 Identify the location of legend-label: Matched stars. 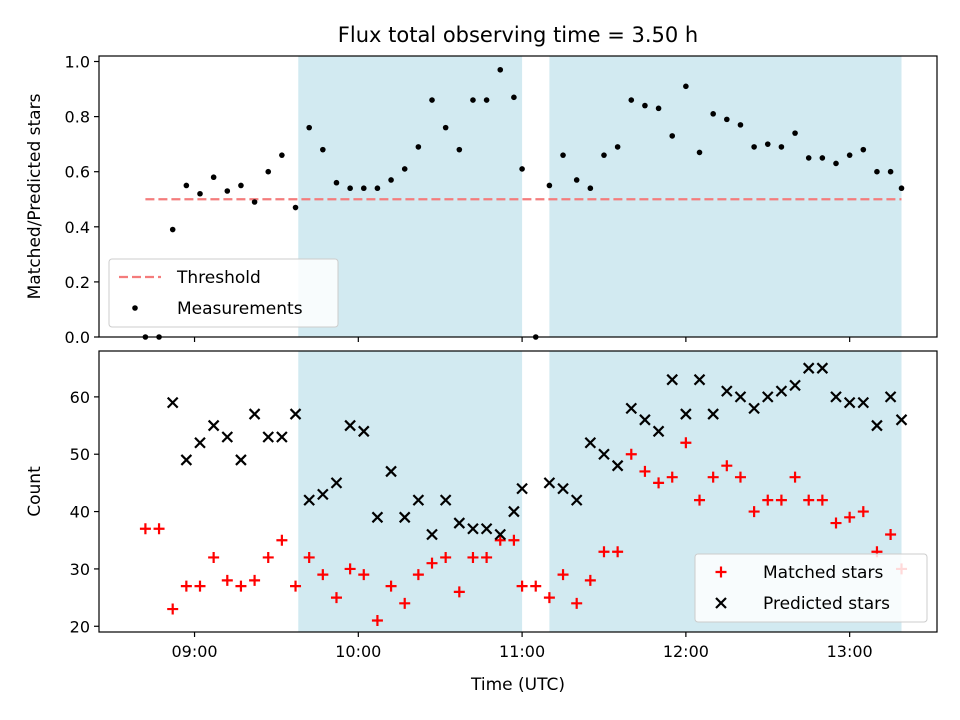
(823, 573).